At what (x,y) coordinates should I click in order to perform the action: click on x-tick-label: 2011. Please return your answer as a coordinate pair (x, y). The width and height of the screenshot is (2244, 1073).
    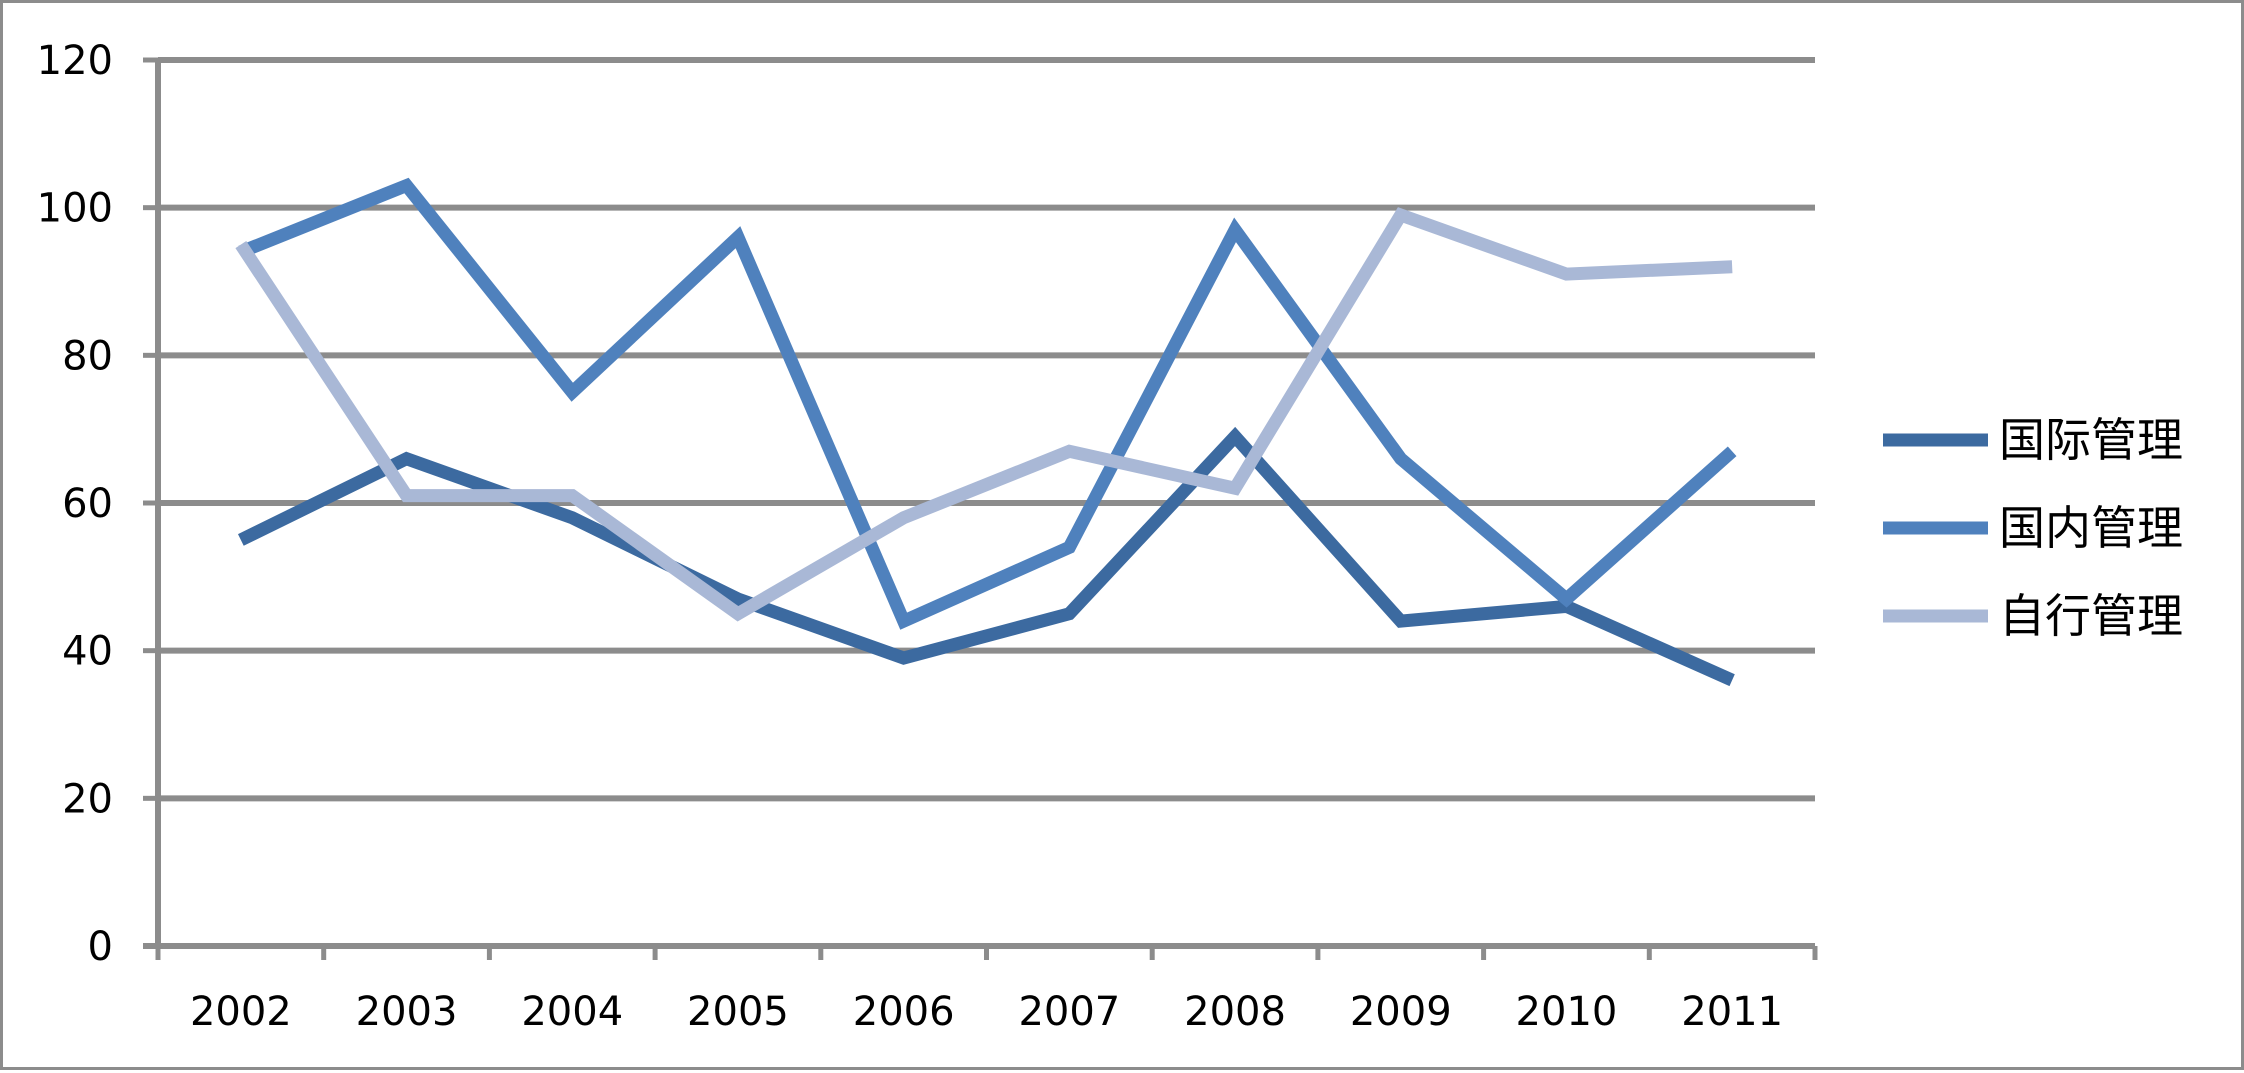
    Looking at the image, I should click on (1732, 1012).